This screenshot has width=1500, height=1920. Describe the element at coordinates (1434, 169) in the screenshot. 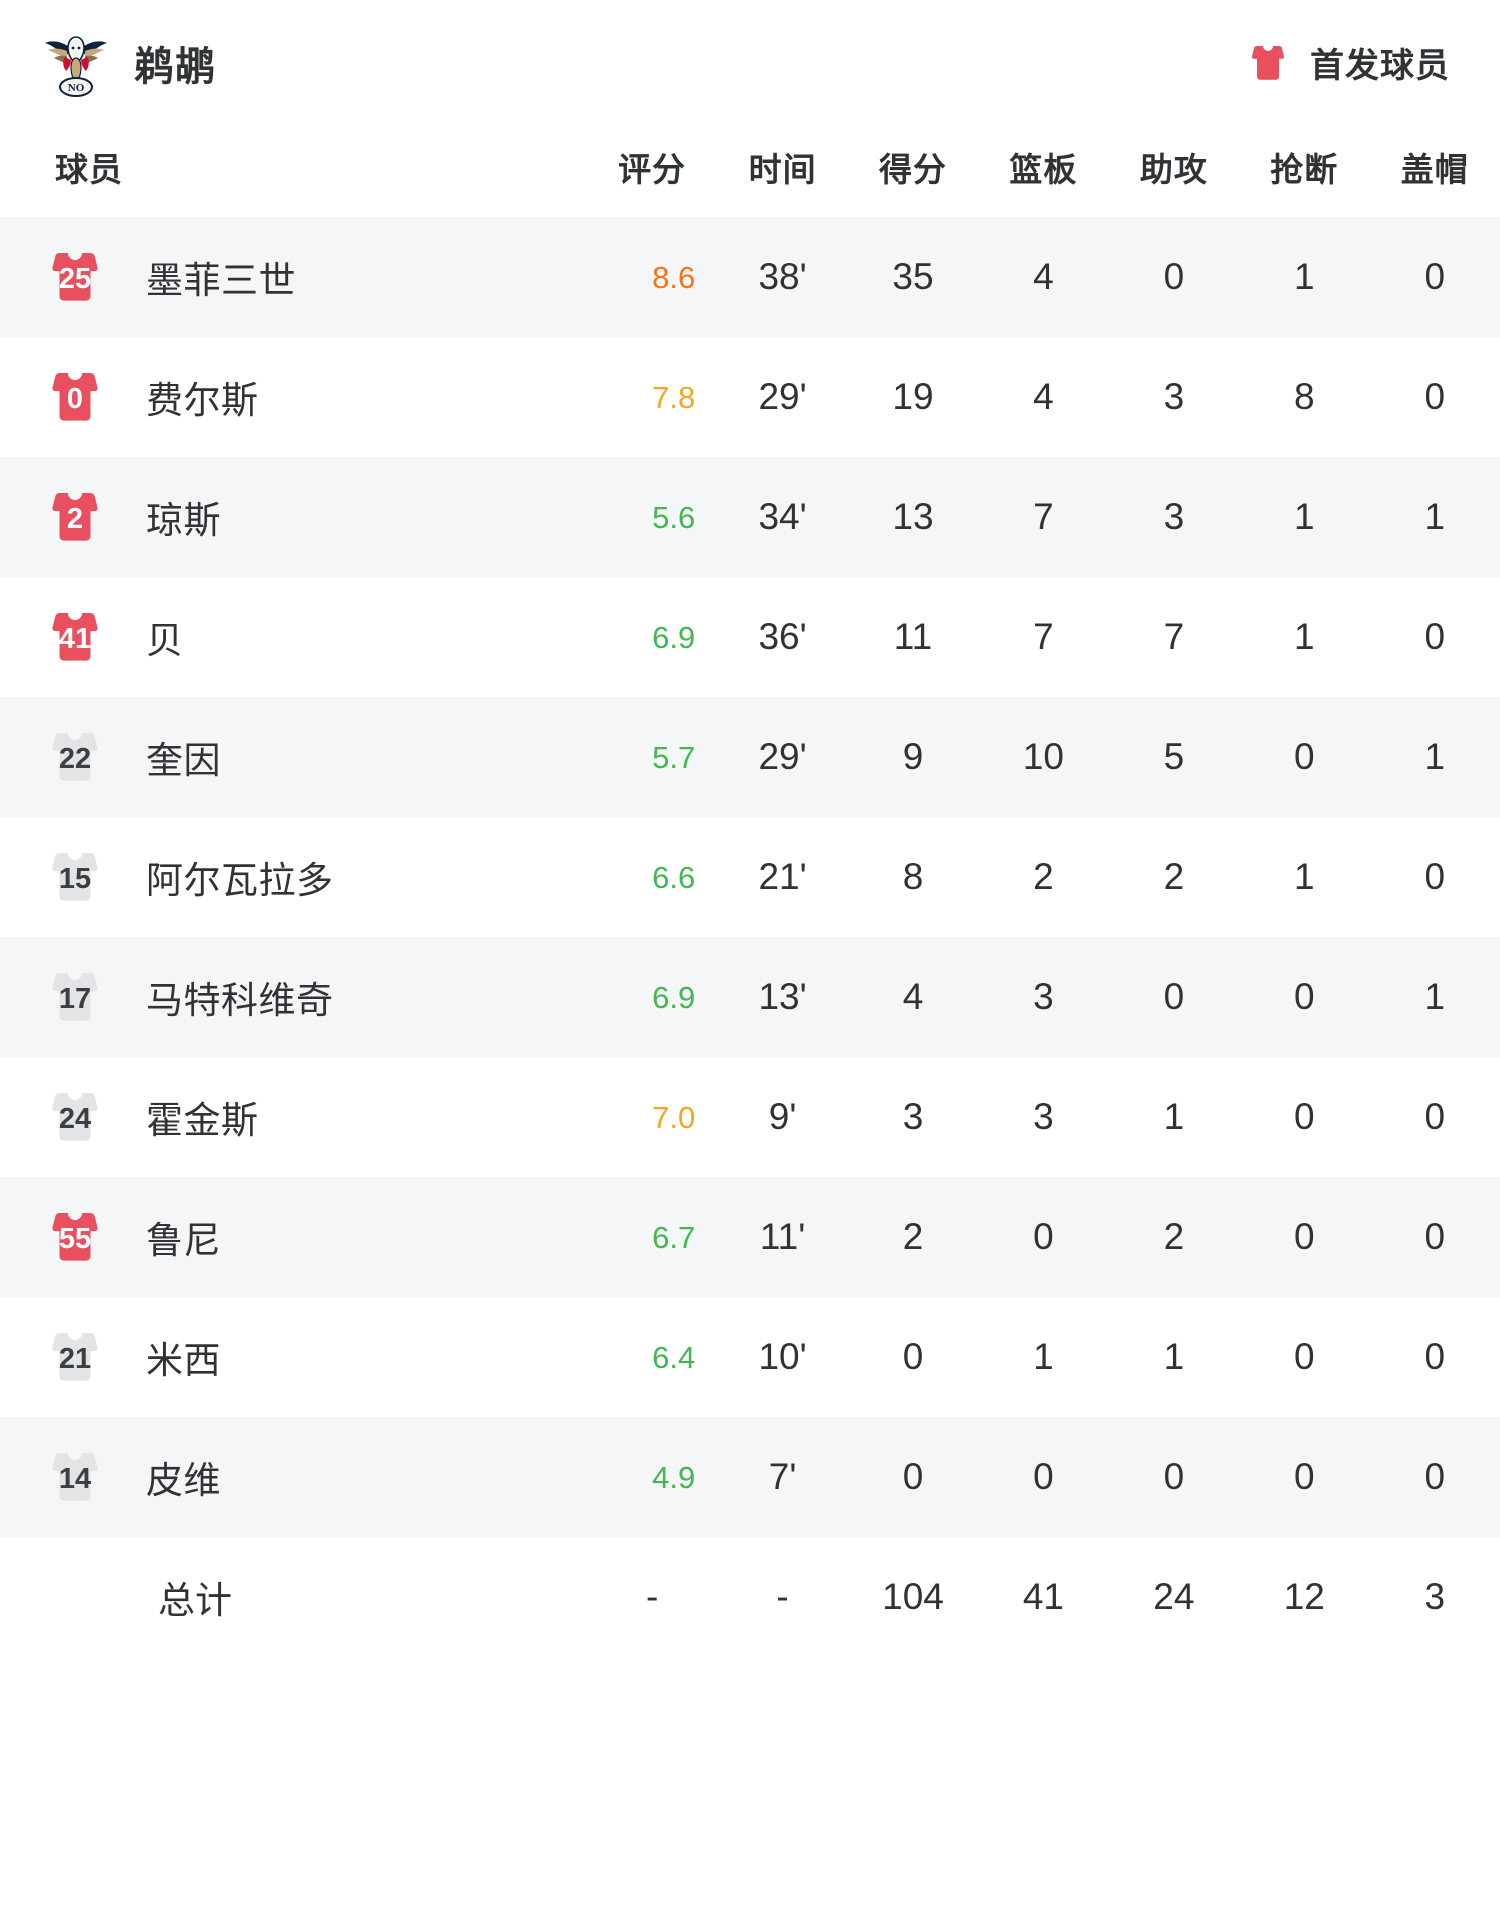

I see `column-header-blocks: 盖帽` at that location.